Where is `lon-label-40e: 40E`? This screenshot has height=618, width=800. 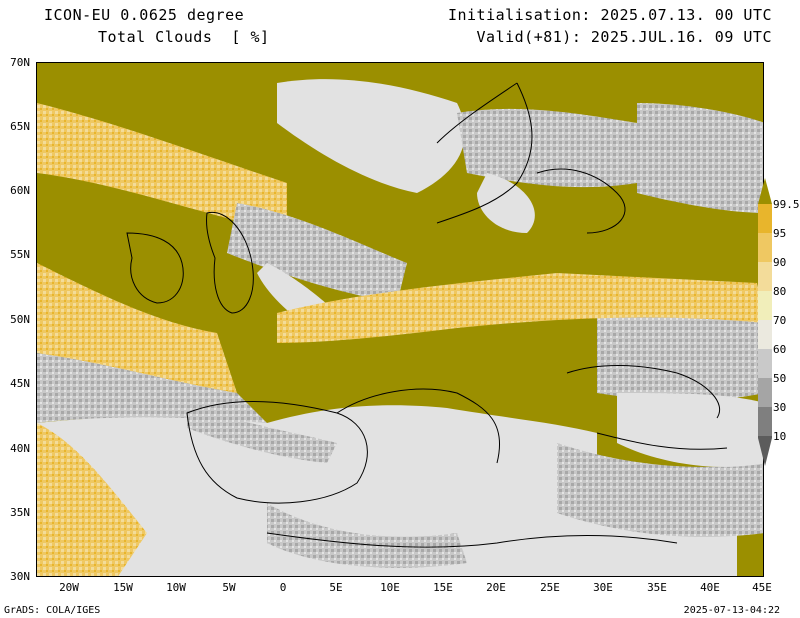
lon-label-40e: 40E is located at coordinates (710, 587).